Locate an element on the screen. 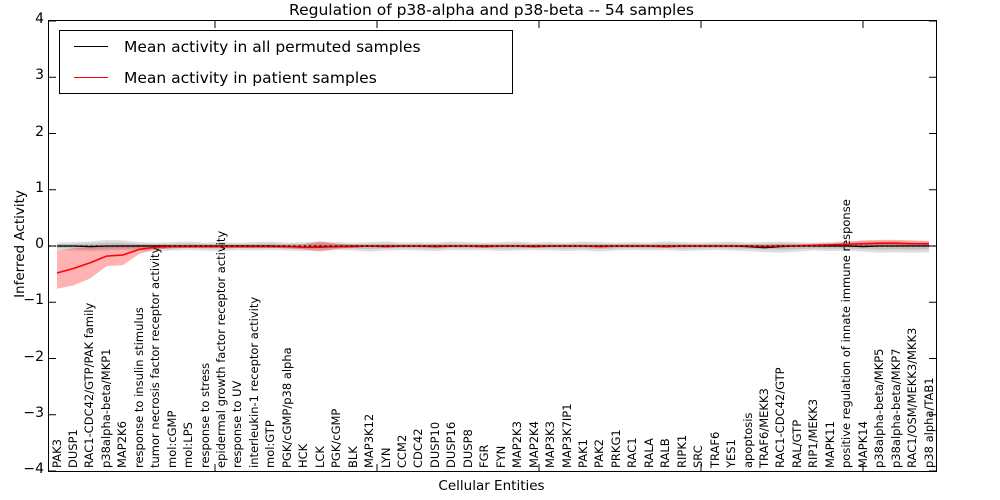 Image resolution: width=1000 pixels, height=500 pixels. y-tick-label: −4 is located at coordinates (33, 469).